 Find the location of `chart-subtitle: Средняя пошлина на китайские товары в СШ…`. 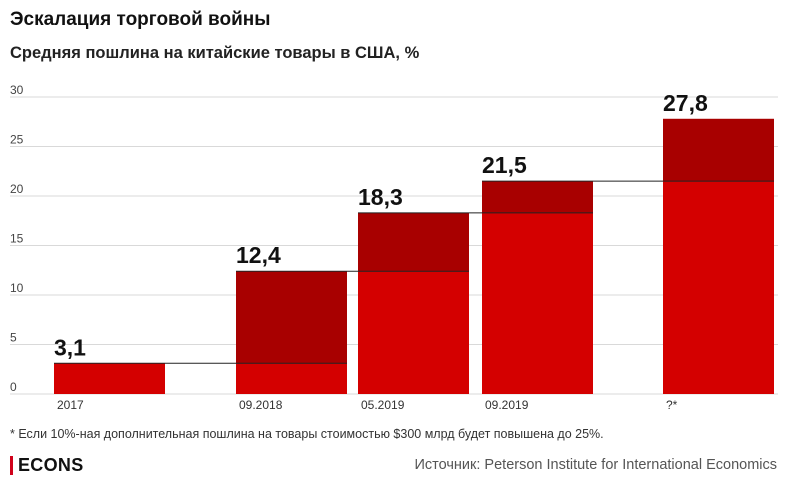

chart-subtitle: Средняя пошлина на китайские товары в СШ… is located at coordinates (215, 53).